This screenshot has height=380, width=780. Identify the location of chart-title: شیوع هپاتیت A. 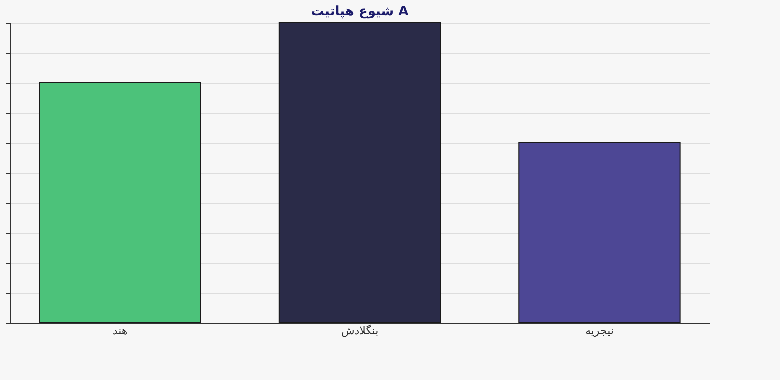
(360, 12).